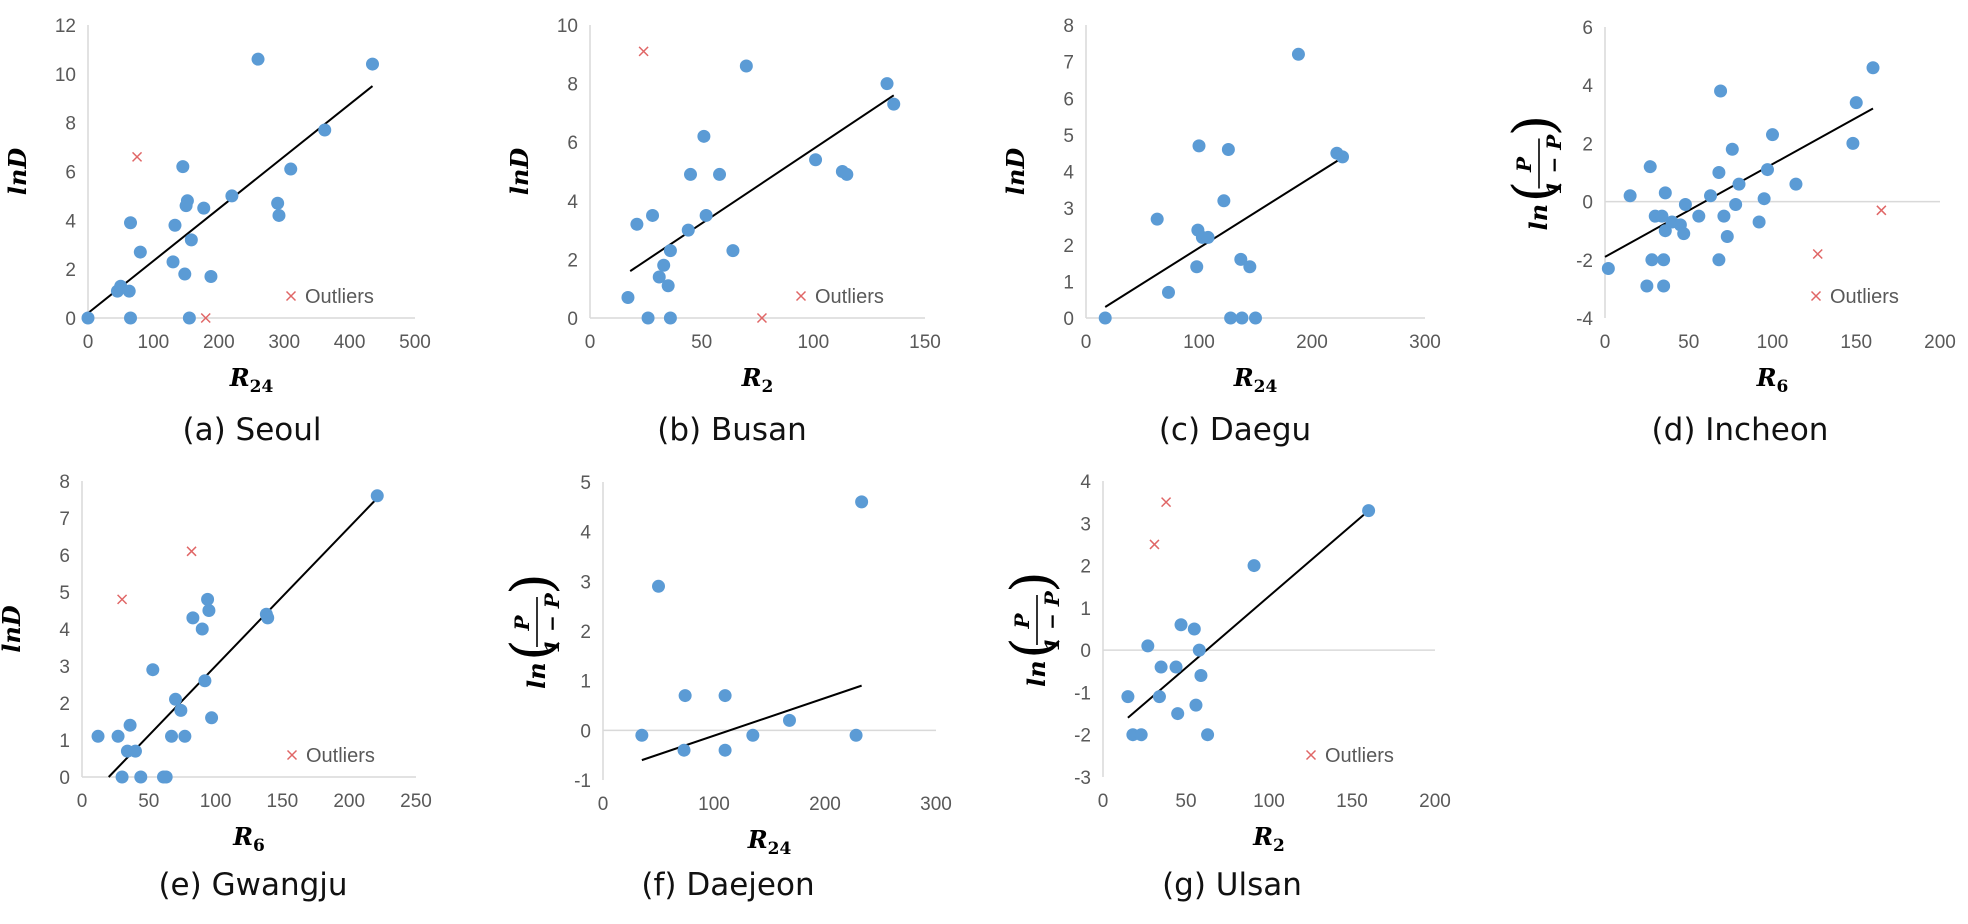  What do you see at coordinates (1085, 567) in the screenshot?
I see `y-tick-label: 2` at bounding box center [1085, 567].